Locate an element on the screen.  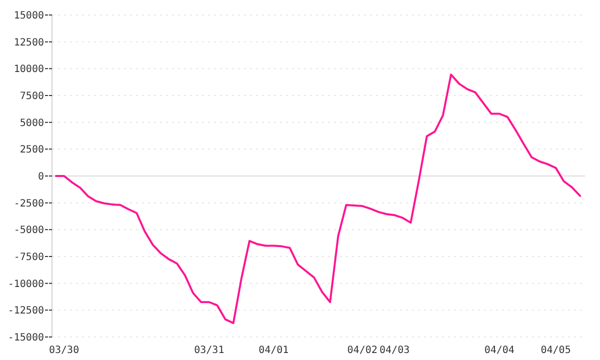
y-tick-label: 0 is located at coordinates (41, 177).